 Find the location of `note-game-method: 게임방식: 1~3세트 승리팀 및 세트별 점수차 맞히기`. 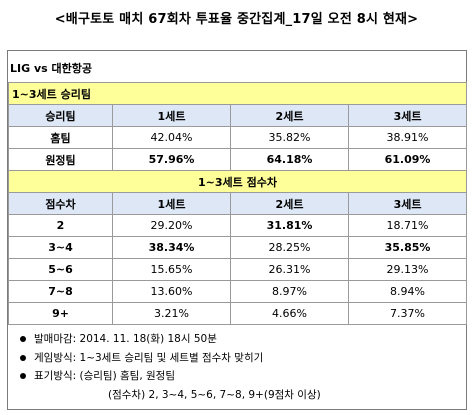

note-game-method: 게임방식: 1~3세트 승리팀 및 세트별 점수차 맞히기 is located at coordinates (170, 358).